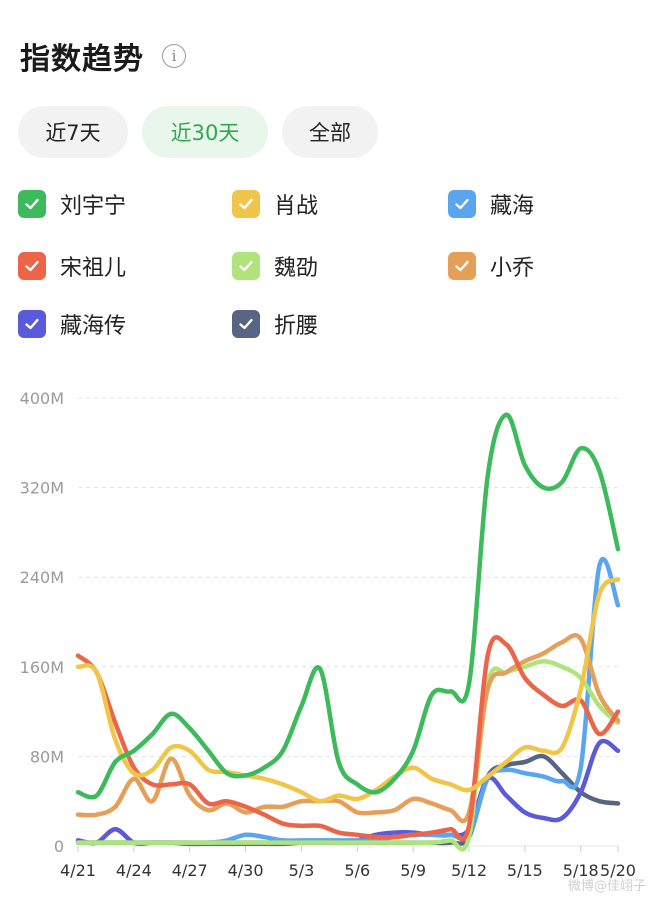 The width and height of the screenshot is (660, 904). I want to click on legend-item-canghaizhuan: 藏海传, so click(72, 324).